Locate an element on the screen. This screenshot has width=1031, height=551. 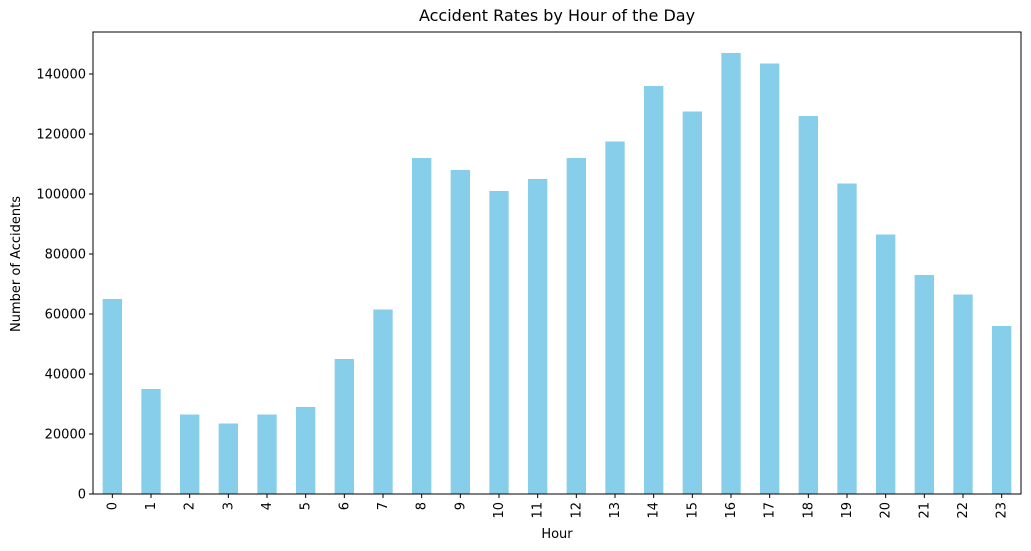
x-tick-label: 6 is located at coordinates (344, 506).